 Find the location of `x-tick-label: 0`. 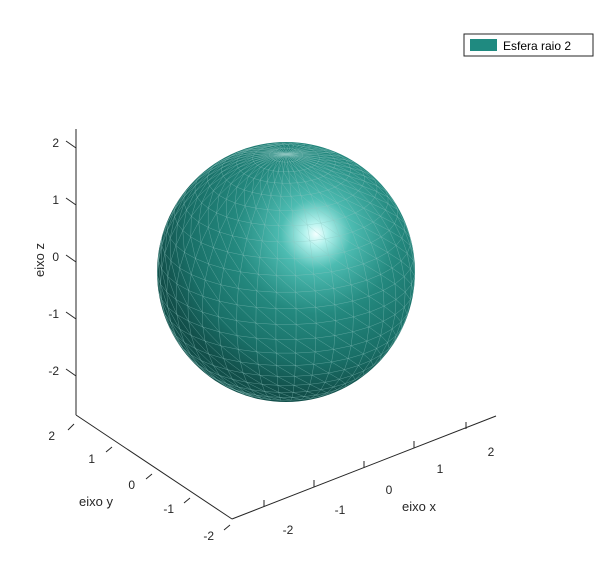

x-tick-label: 0 is located at coordinates (389, 490).